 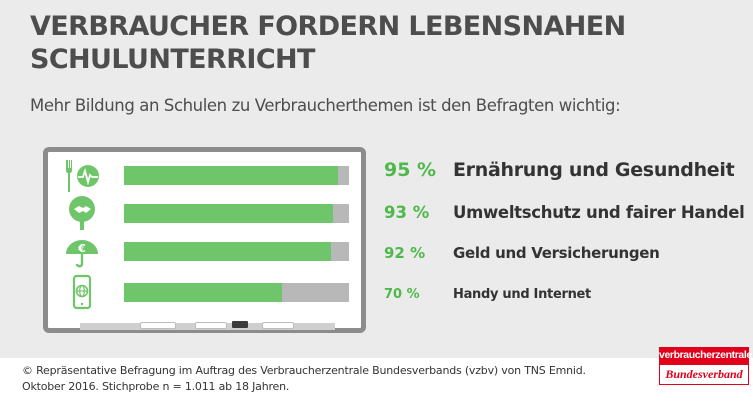 What do you see at coordinates (594, 170) in the screenshot?
I see `category-label: Ernährung und Gesundheit` at bounding box center [594, 170].